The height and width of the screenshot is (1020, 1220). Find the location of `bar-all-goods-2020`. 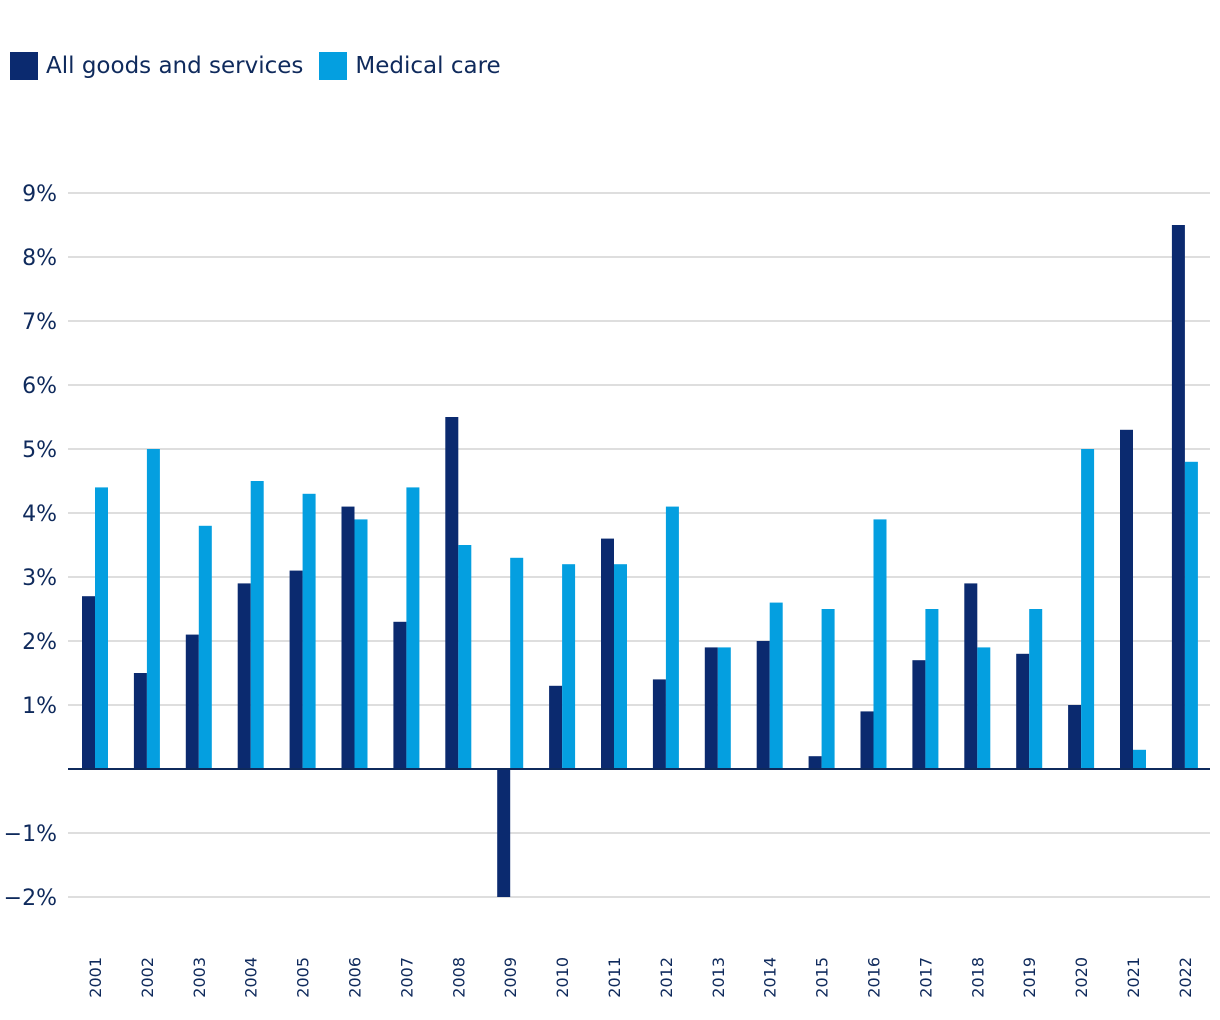

bar-all-goods-2020 is located at coordinates (1075, 737).